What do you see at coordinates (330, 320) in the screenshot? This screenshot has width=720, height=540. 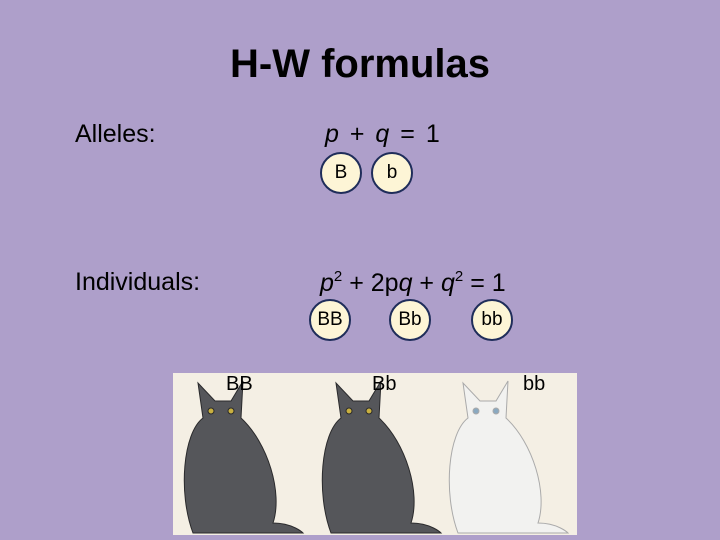 I see `individual-symbol: BB` at bounding box center [330, 320].